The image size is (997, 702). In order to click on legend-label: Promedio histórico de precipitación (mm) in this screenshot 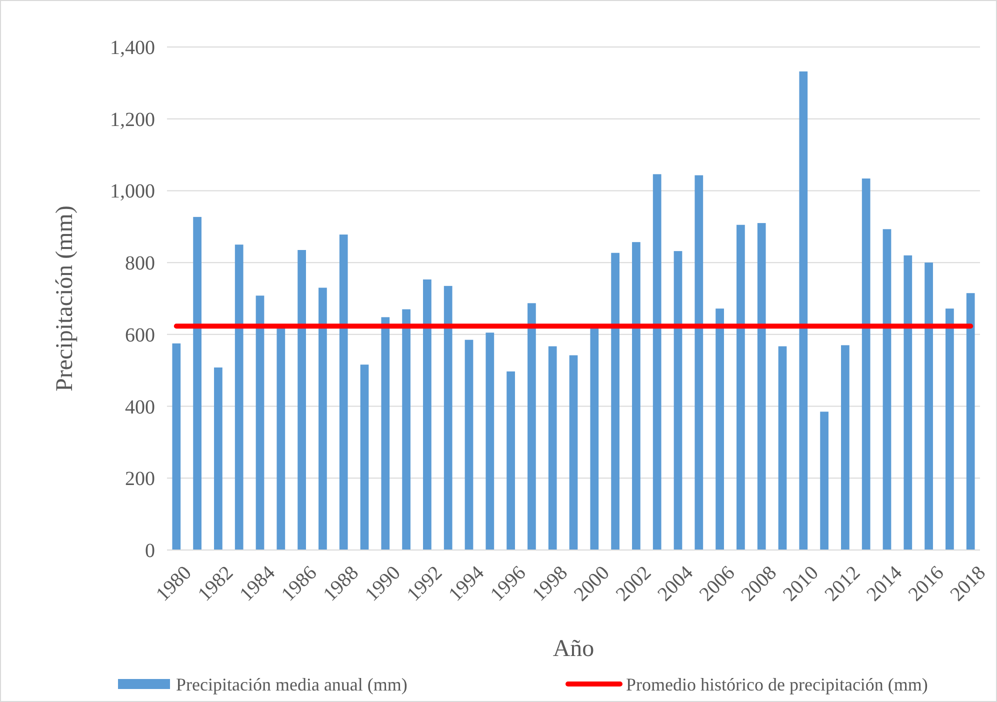, I will do `click(777, 684)`.